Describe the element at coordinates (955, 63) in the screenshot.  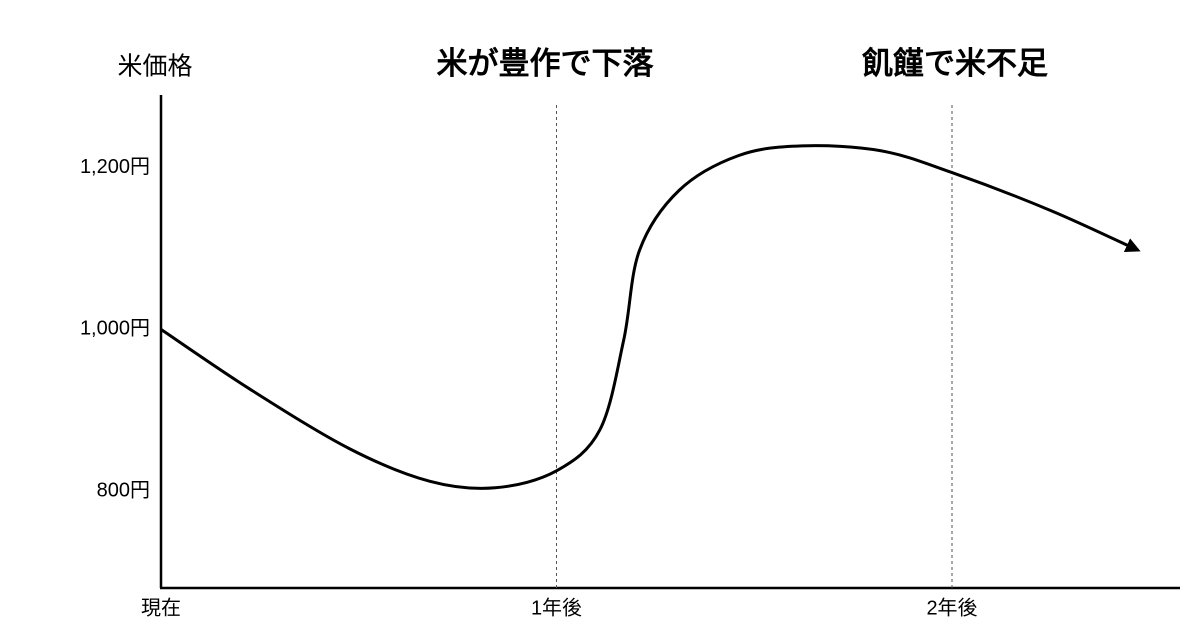
I see `annotation: 飢饉で米不足` at that location.